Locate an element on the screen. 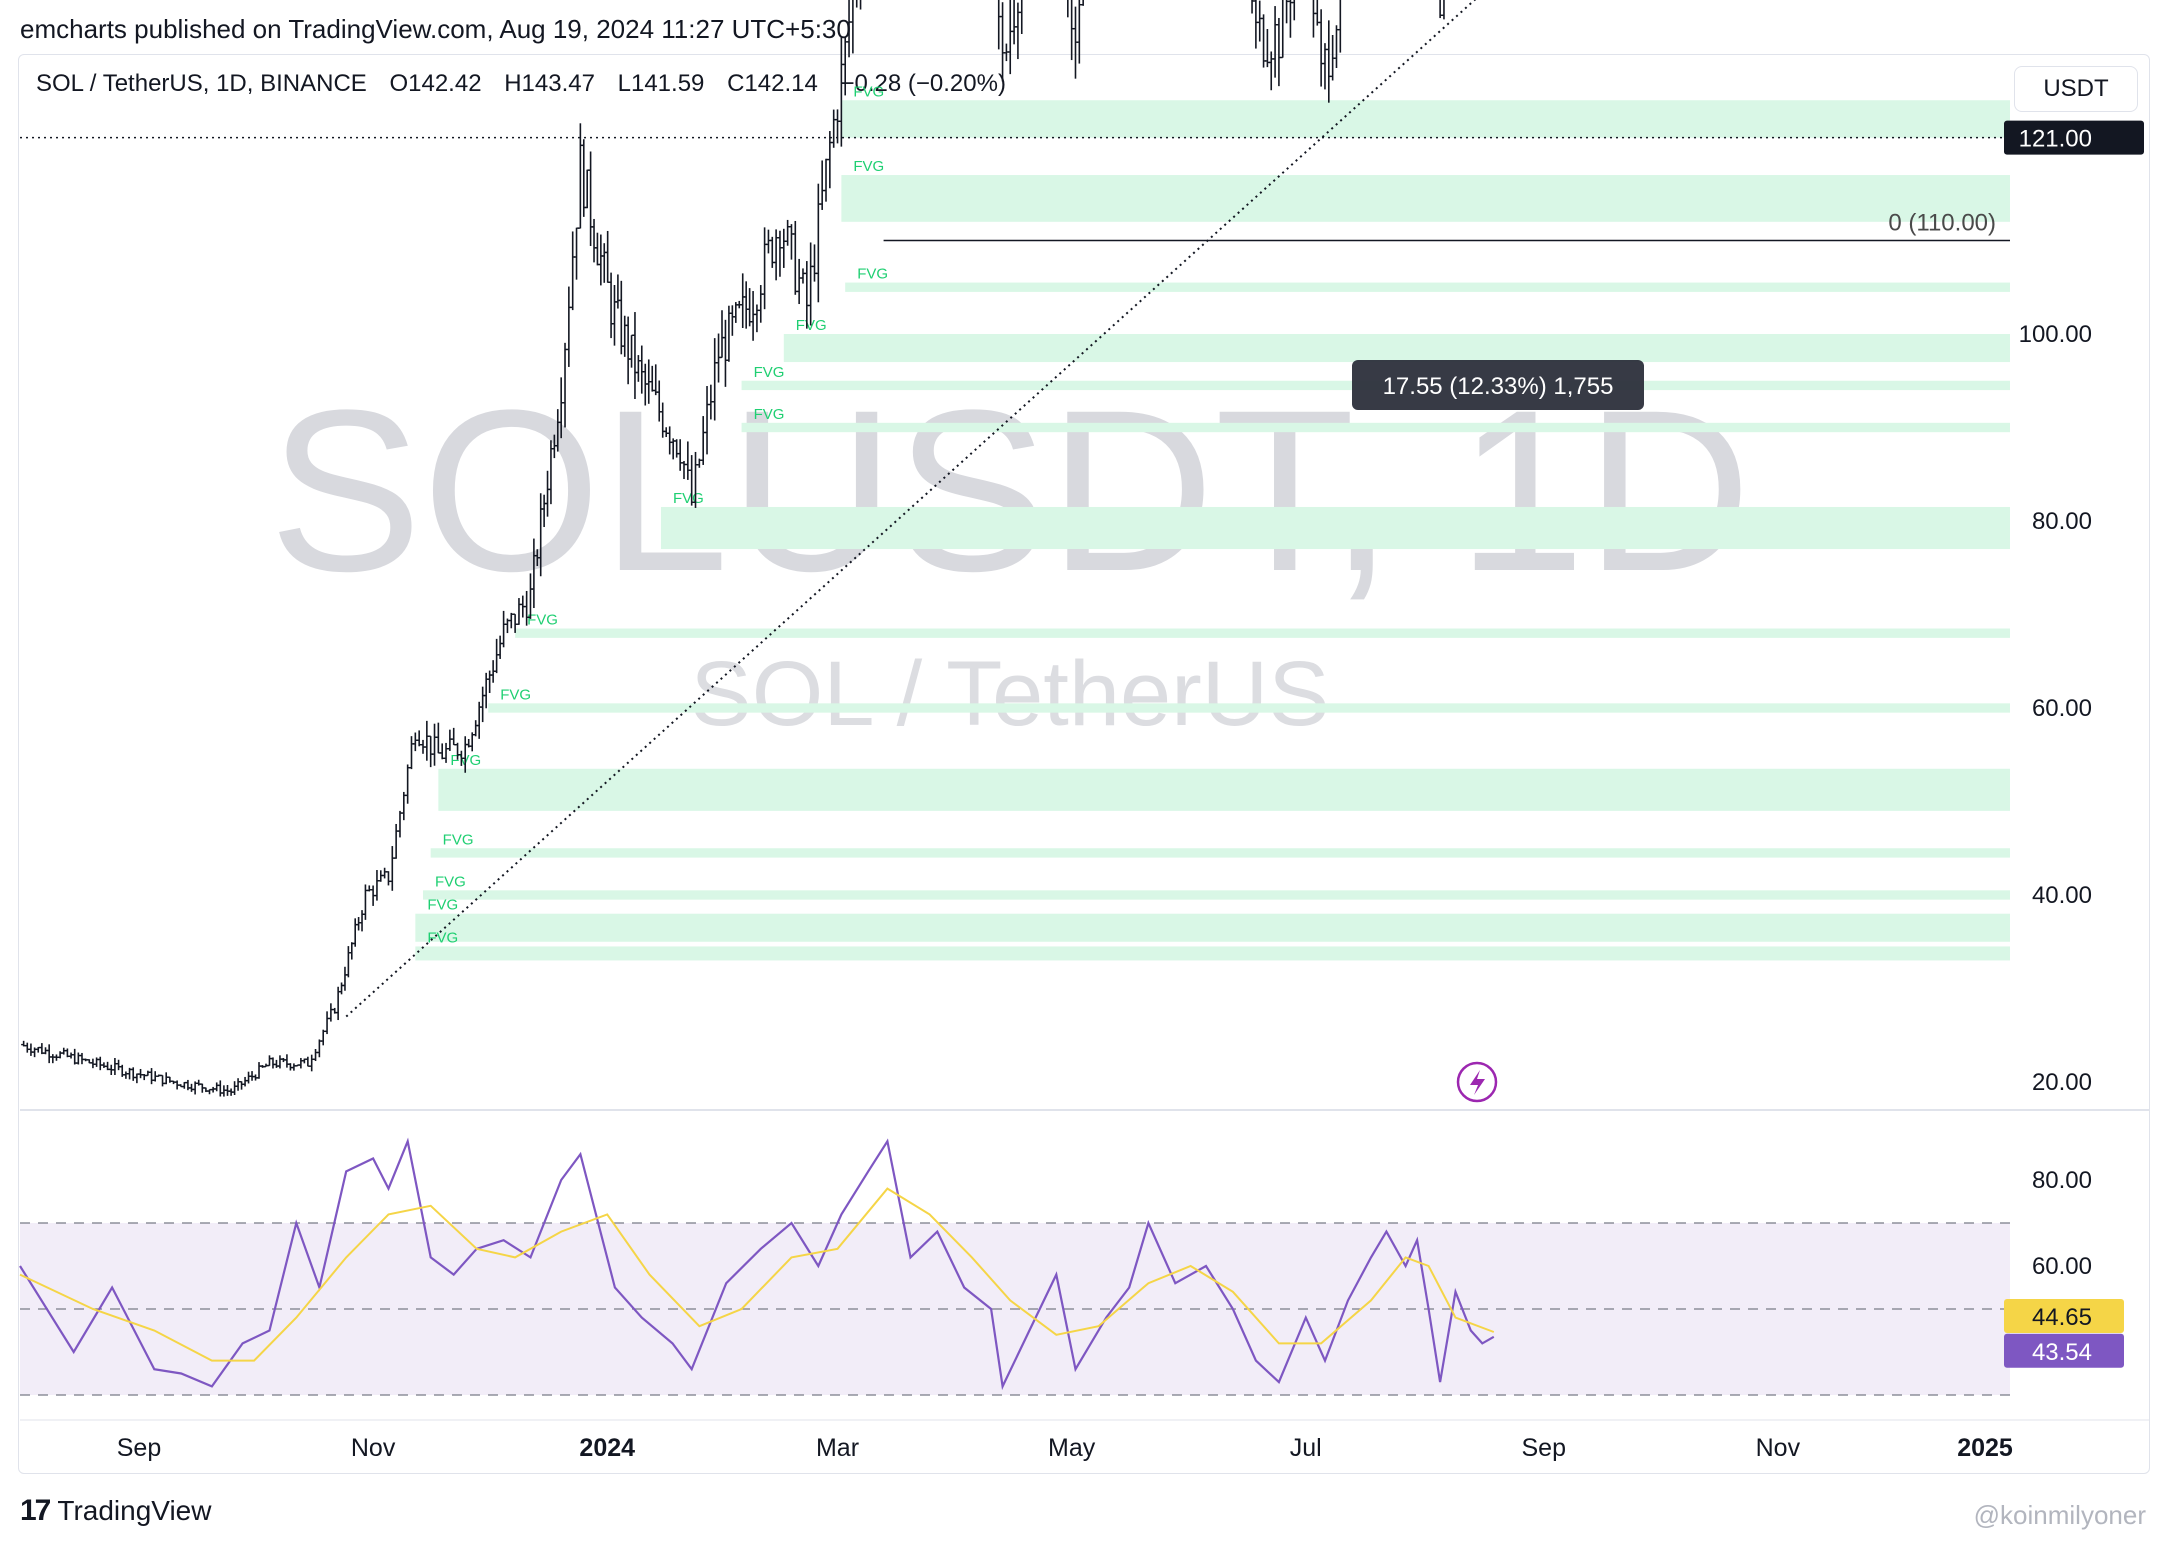 This screenshot has width=2168, height=1542. ohlc-open: O142.42 is located at coordinates (435, 83).